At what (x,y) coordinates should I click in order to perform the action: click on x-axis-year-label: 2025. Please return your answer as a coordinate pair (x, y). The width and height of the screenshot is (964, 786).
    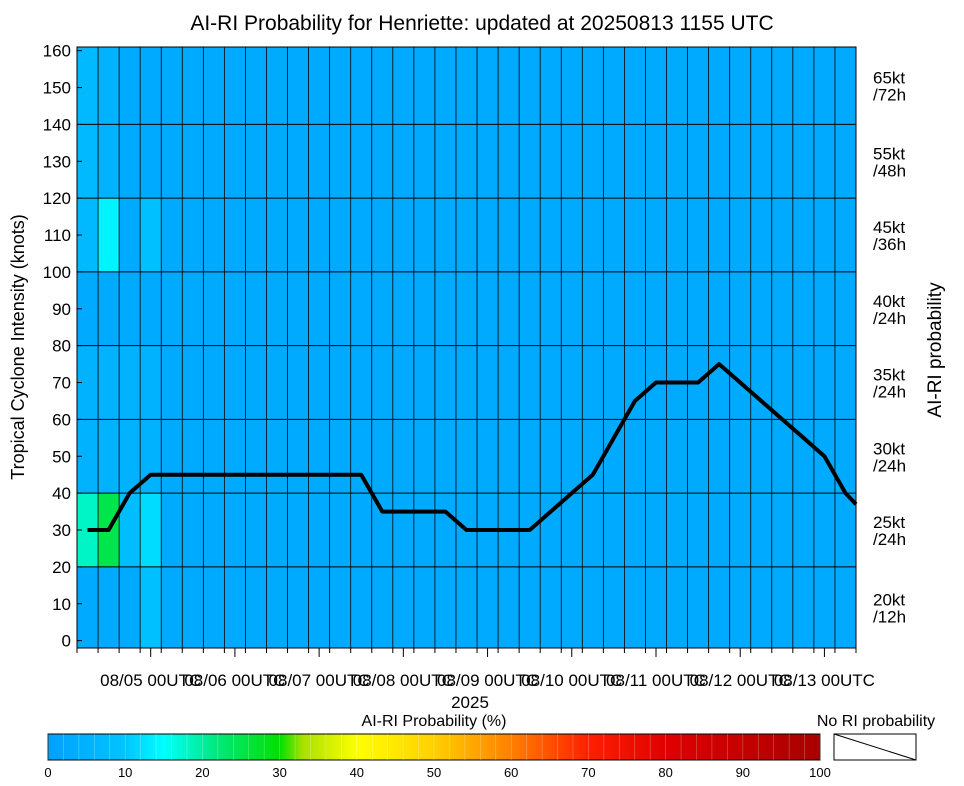
    Looking at the image, I should click on (470, 702).